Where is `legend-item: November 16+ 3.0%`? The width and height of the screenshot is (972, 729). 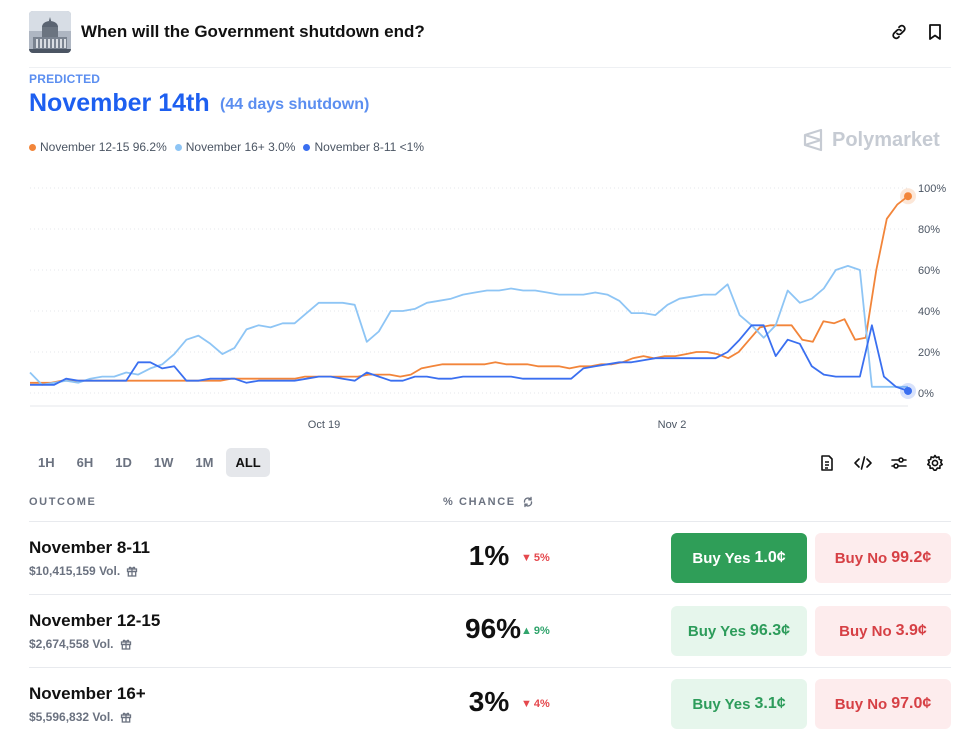 legend-item: November 16+ 3.0% is located at coordinates (235, 147).